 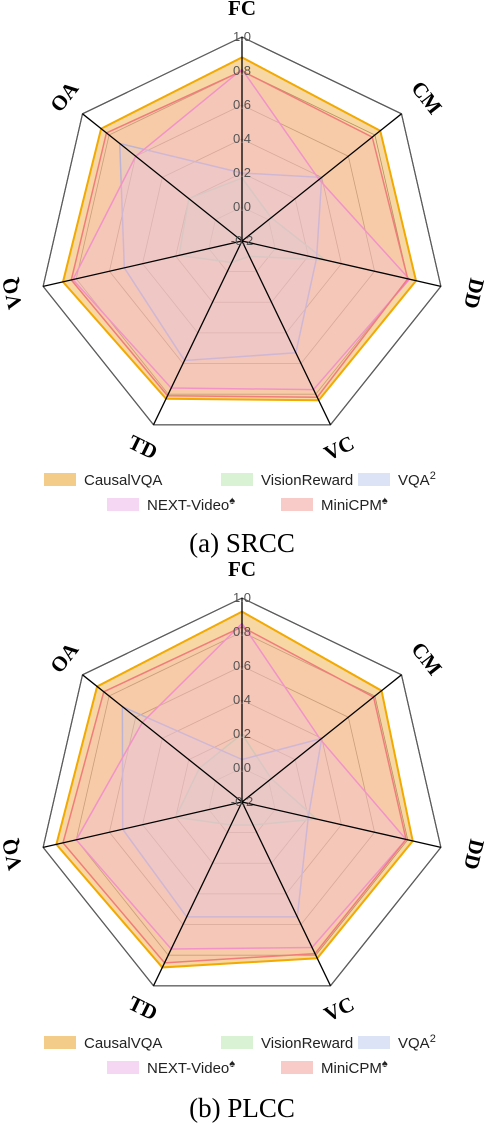 I want to click on series-vqa2-area, so click(x=220, y=252).